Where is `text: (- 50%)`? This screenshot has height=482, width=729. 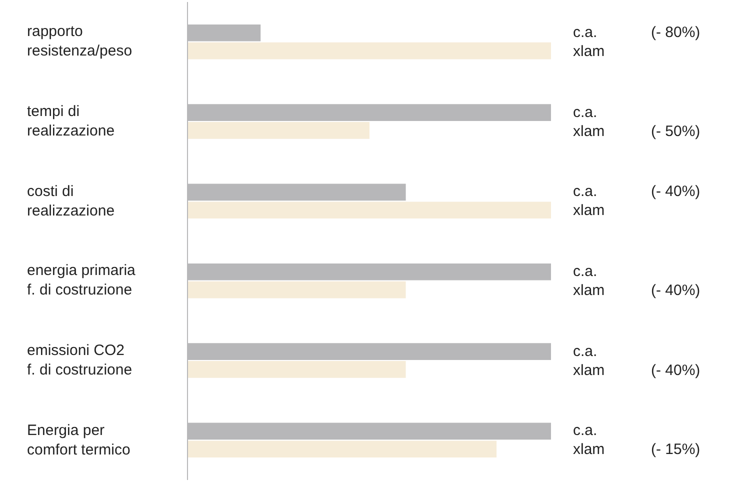 text: (- 50%) is located at coordinates (675, 131).